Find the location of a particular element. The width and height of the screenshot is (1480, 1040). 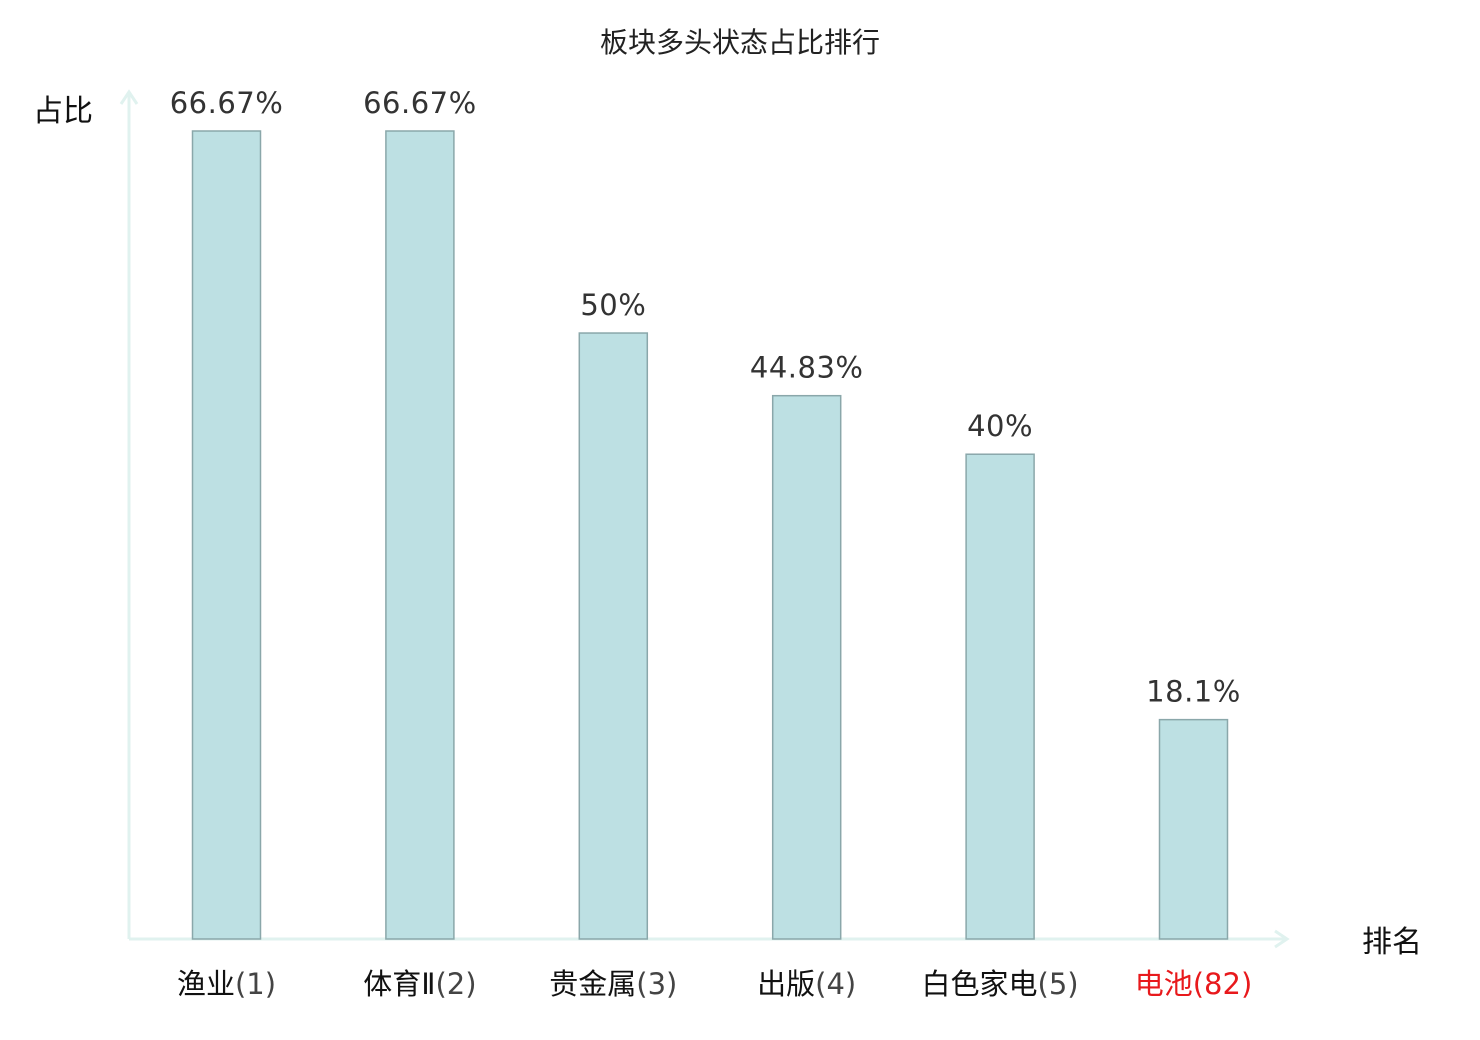

category-label-4: 出版(4) is located at coordinates (806, 984).